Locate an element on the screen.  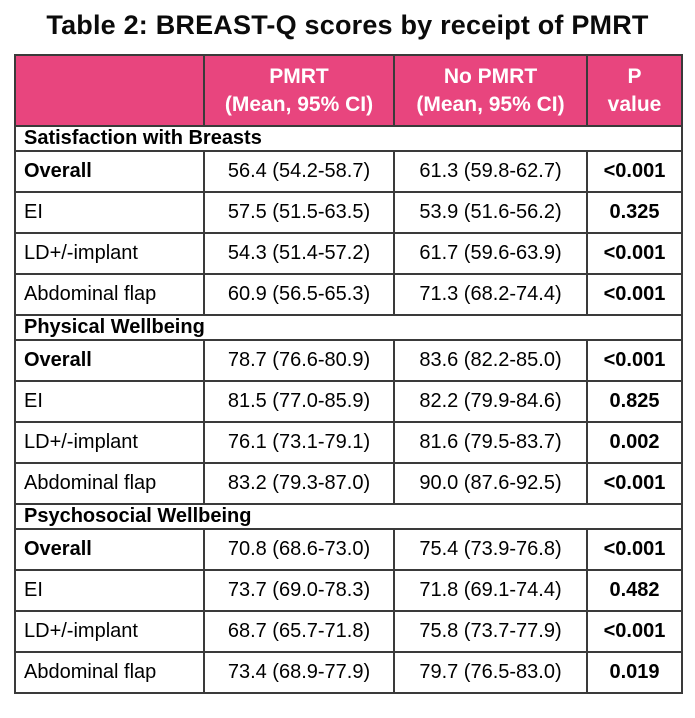
no-pmrt-value: 82.2 (79.9-84.6) is located at coordinates (490, 401).